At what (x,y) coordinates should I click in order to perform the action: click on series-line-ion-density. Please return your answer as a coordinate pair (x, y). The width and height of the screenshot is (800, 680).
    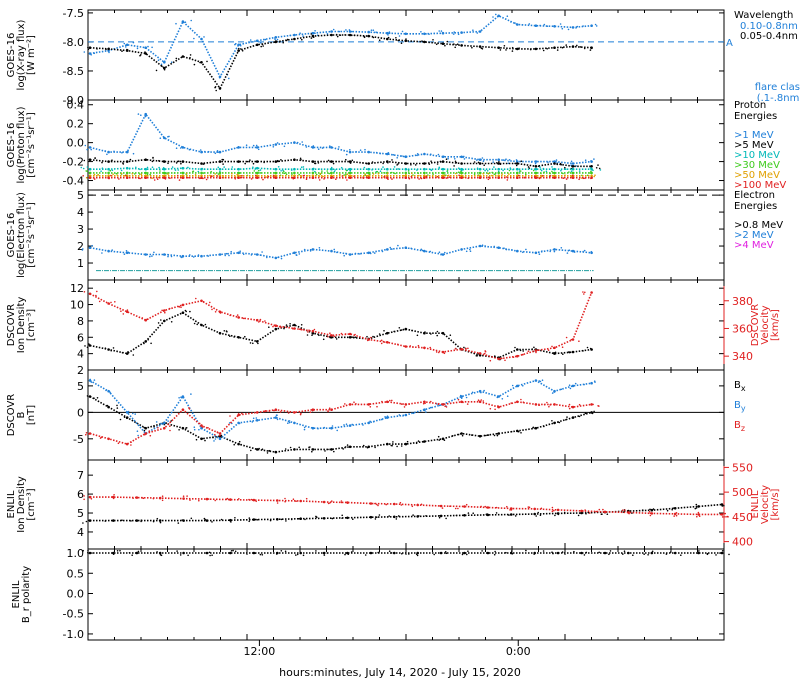
    Looking at the image, I should click on (406, 512).